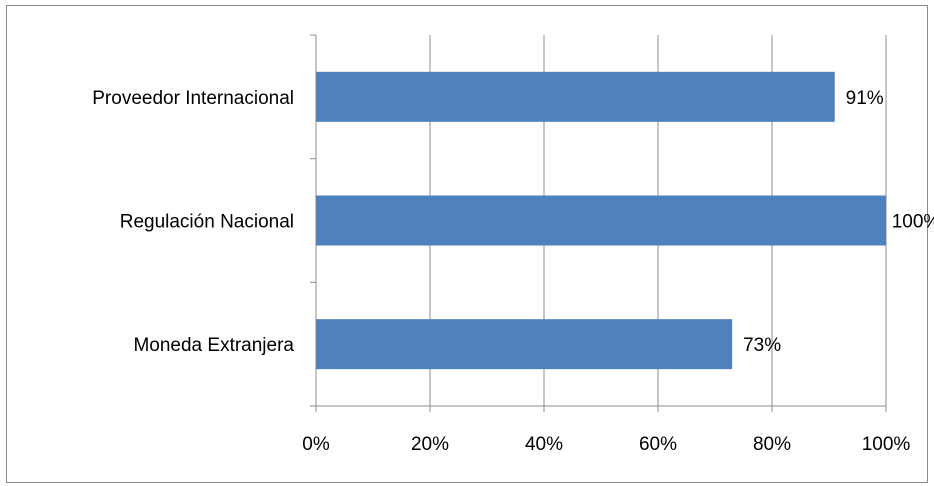 The width and height of the screenshot is (934, 486). What do you see at coordinates (772, 444) in the screenshot?
I see `x-tick-label: 80%` at bounding box center [772, 444].